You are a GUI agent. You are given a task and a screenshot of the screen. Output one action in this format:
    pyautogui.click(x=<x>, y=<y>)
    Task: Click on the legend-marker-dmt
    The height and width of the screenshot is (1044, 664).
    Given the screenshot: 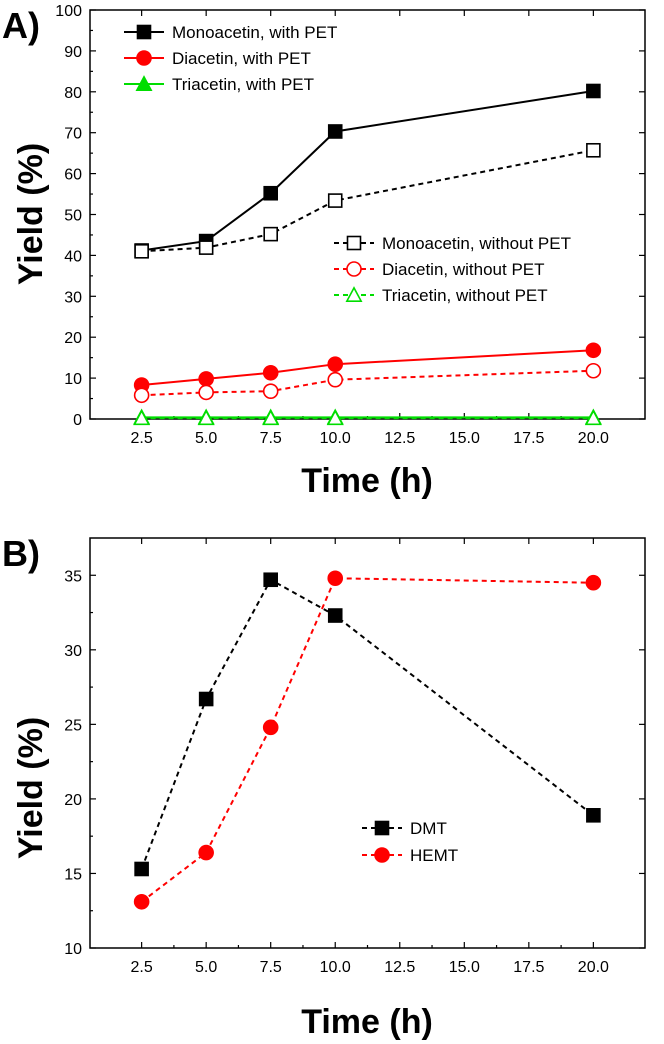 What is the action you would take?
    pyautogui.click(x=382, y=828)
    